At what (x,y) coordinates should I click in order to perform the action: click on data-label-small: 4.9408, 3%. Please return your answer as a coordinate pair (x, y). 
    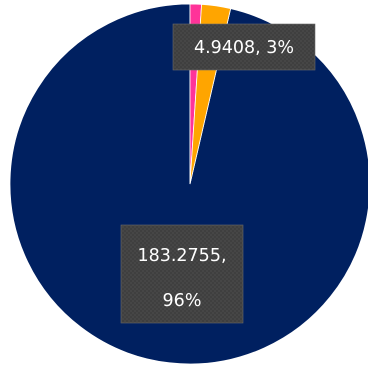
    Looking at the image, I should click on (244, 47).